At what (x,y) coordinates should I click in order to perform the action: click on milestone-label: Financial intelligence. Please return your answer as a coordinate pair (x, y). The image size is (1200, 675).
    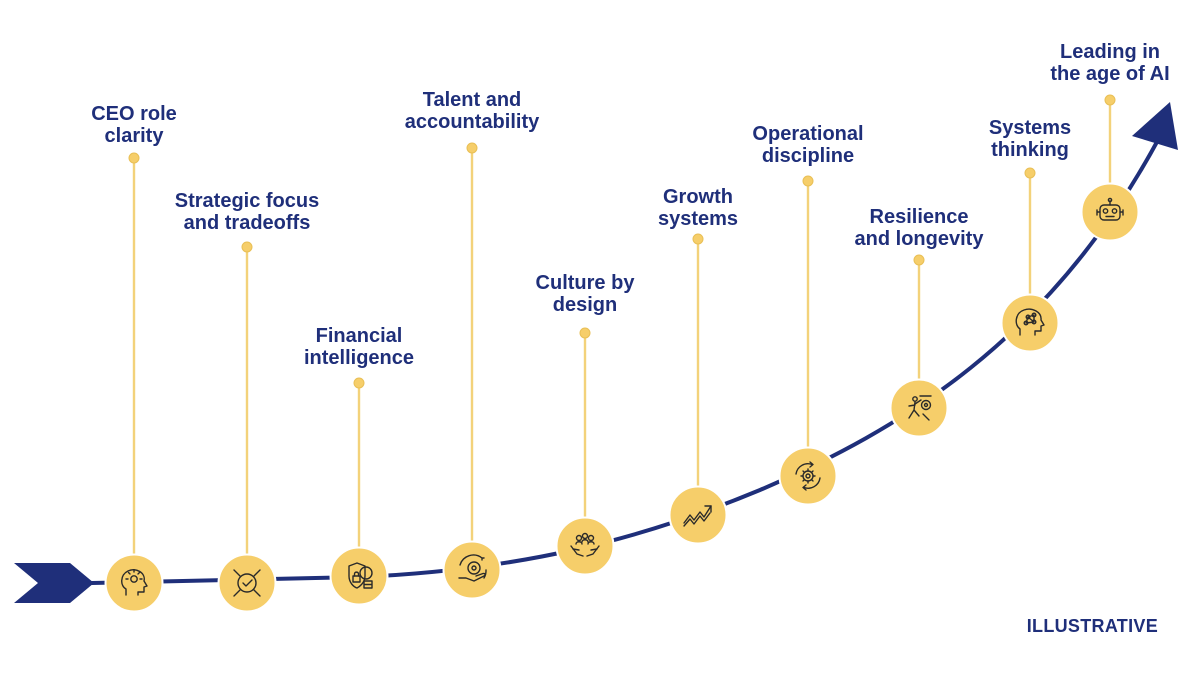
    Looking at the image, I should click on (359, 347).